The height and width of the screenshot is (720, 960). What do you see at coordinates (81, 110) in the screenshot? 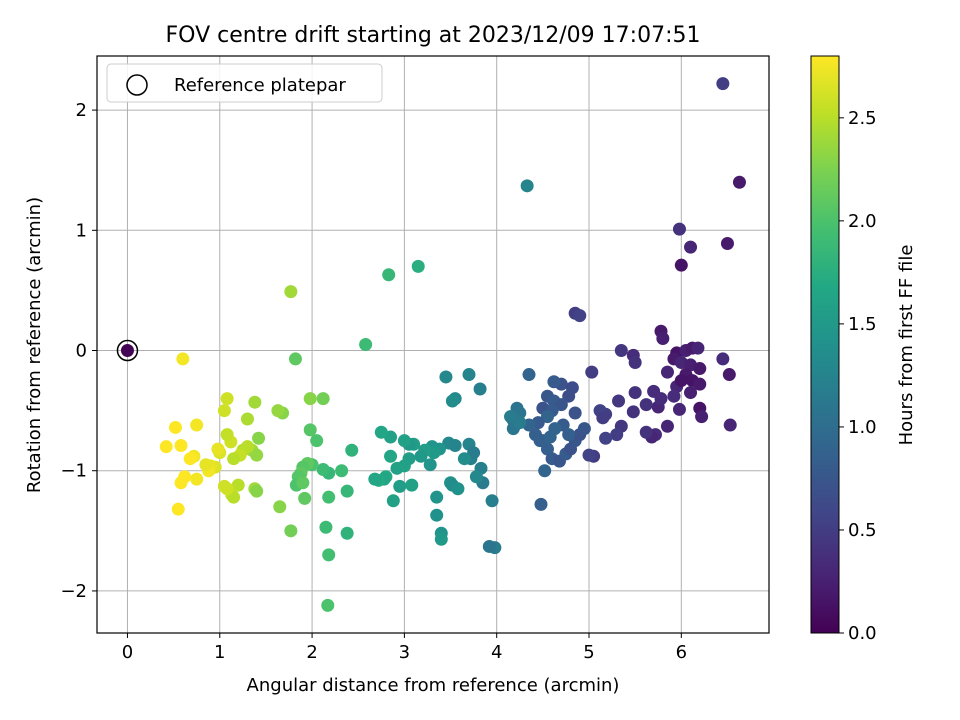
I see `y-tick-label: 2` at bounding box center [81, 110].